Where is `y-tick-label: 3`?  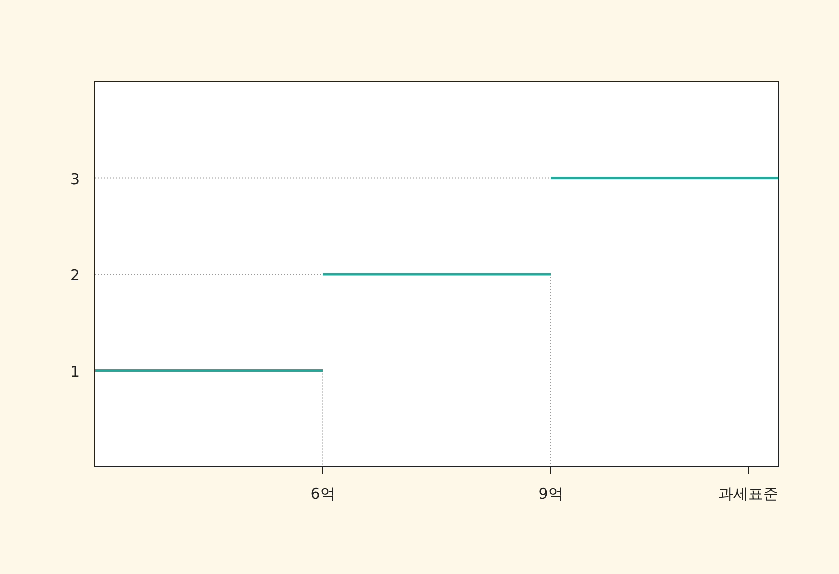
y-tick-label: 3 is located at coordinates (75, 179).